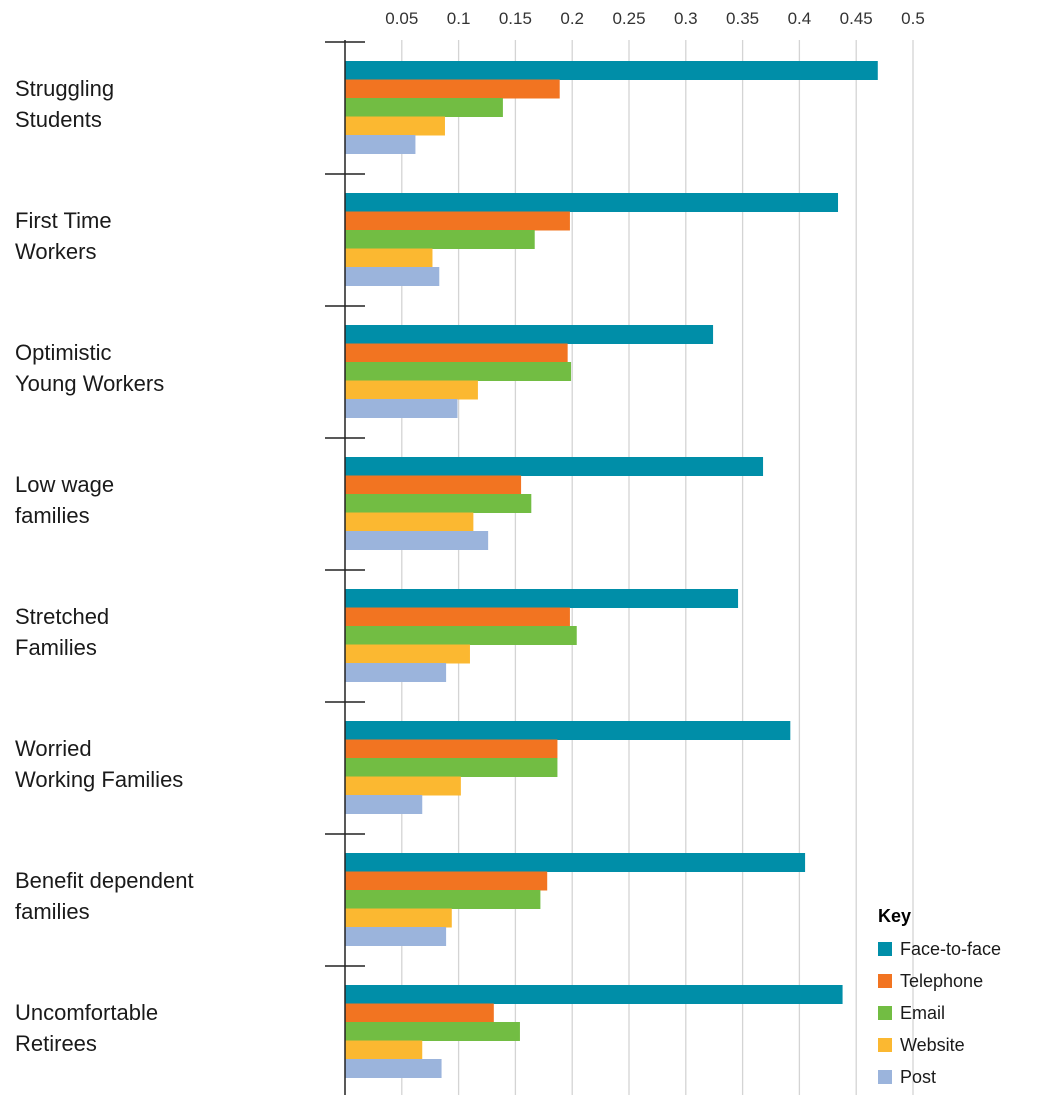  Describe the element at coordinates (62, 616) in the screenshot. I see `category-label: Stretched` at that location.